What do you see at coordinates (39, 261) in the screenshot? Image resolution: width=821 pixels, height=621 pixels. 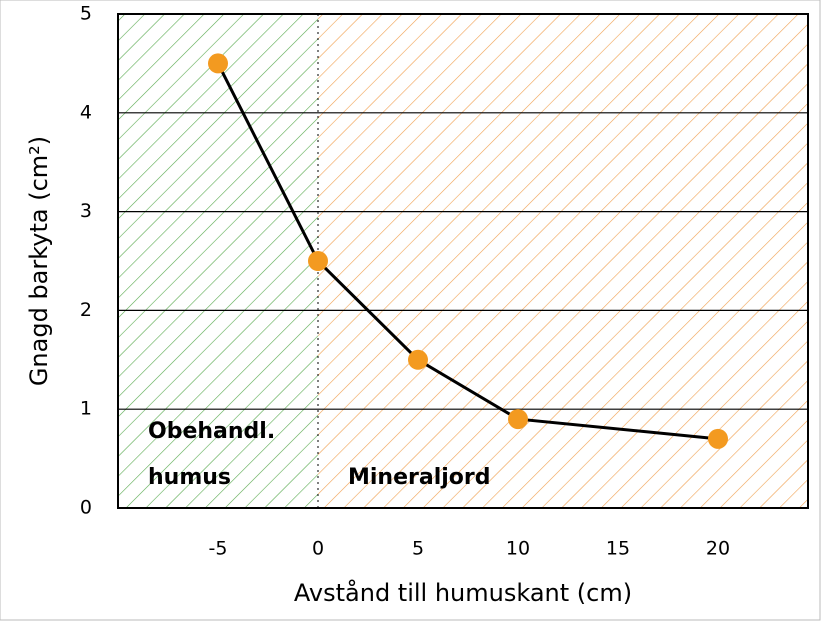 I see `y-axis-label: Gnagd barkyta (cm²)` at bounding box center [39, 261].